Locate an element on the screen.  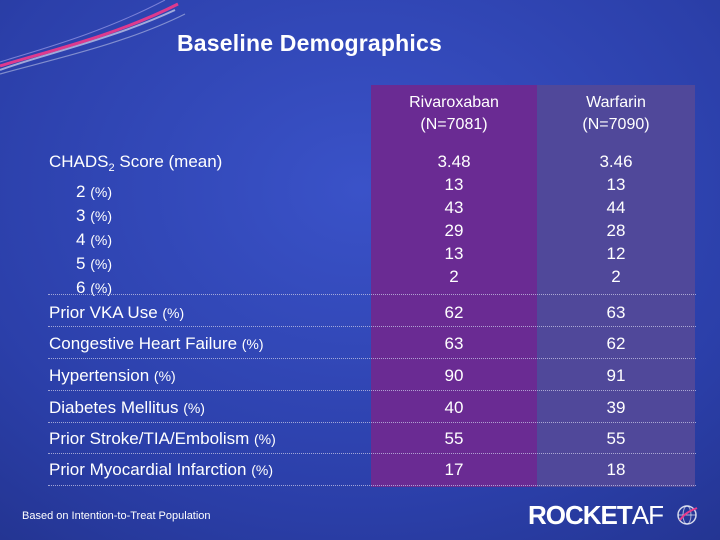
cell-value: 12 is located at coordinates (616, 253).